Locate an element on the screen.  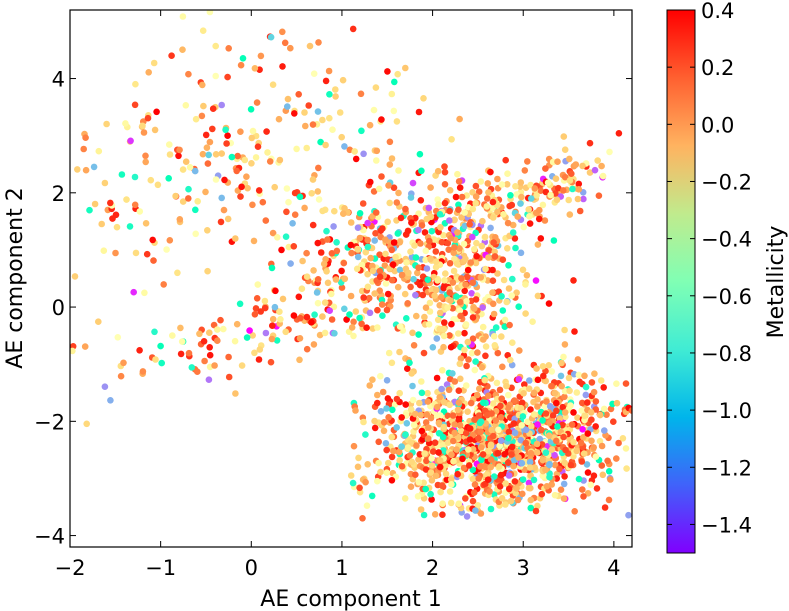
y-tick-label: −4 is located at coordinates (49, 537).